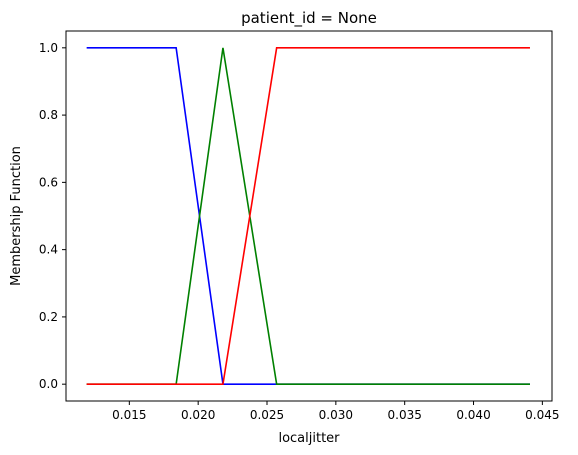 The image size is (578, 455). Describe the element at coordinates (52, 216) in the screenshot. I see `y-axis: 0.0 0.2 0.4 0.6 0.8 1.0` at that location.